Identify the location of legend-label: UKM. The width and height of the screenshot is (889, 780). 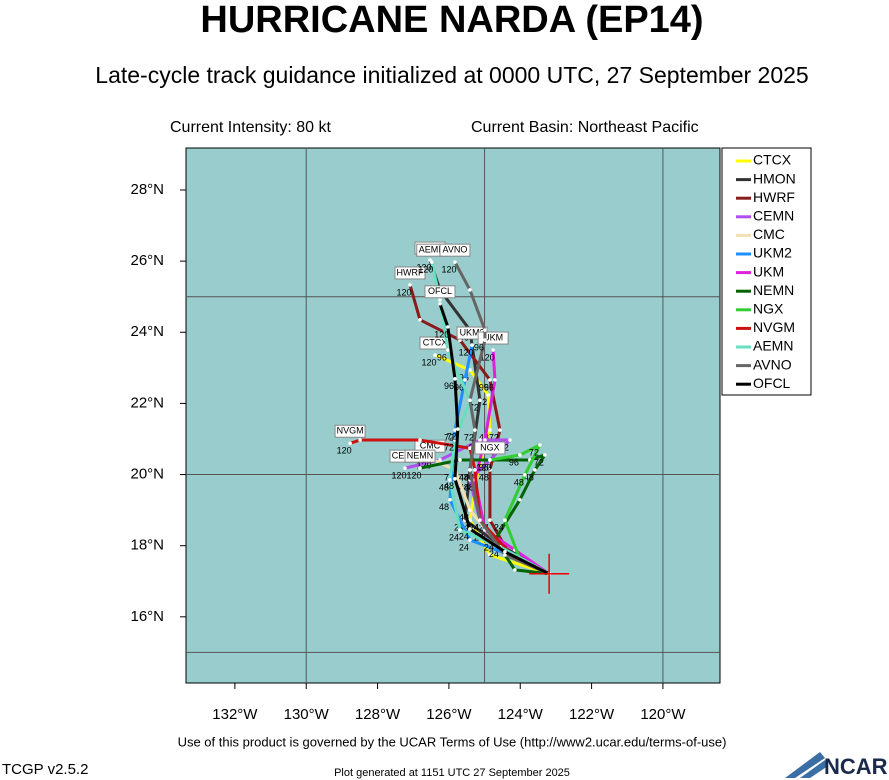
(768, 271).